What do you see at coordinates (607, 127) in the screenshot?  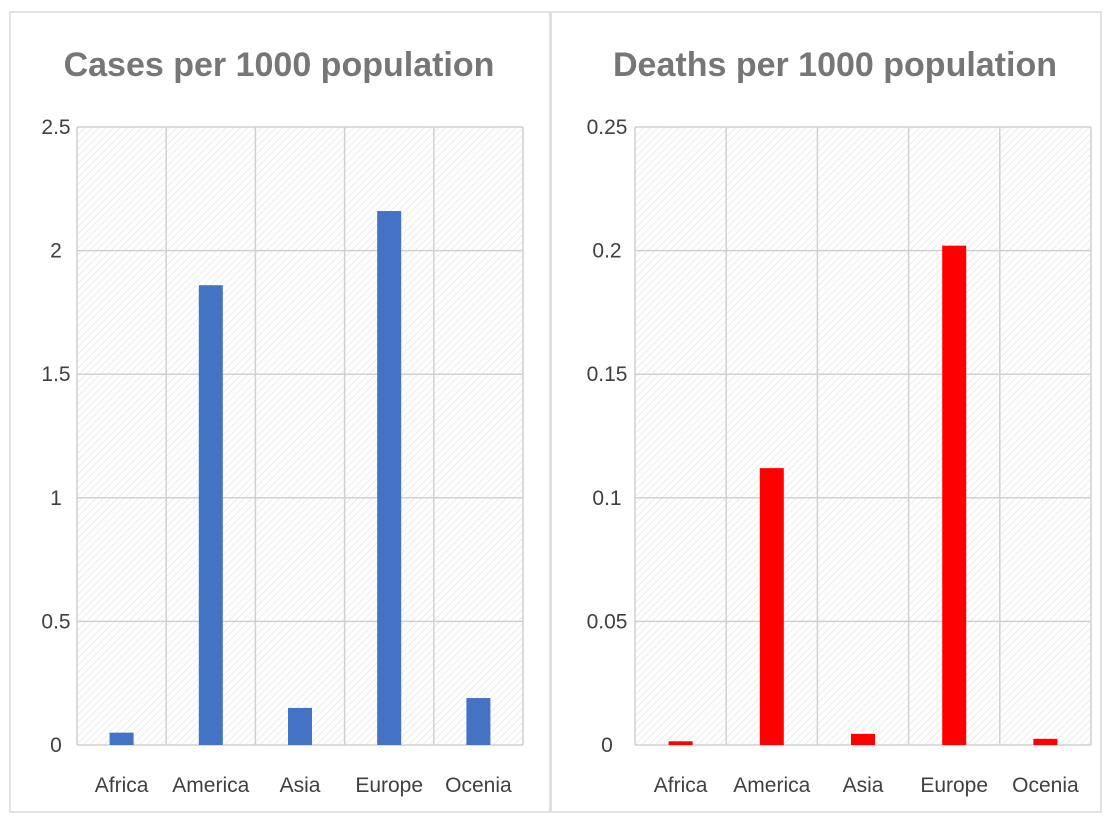 I see `y-tick-label: 0.25` at bounding box center [607, 127].